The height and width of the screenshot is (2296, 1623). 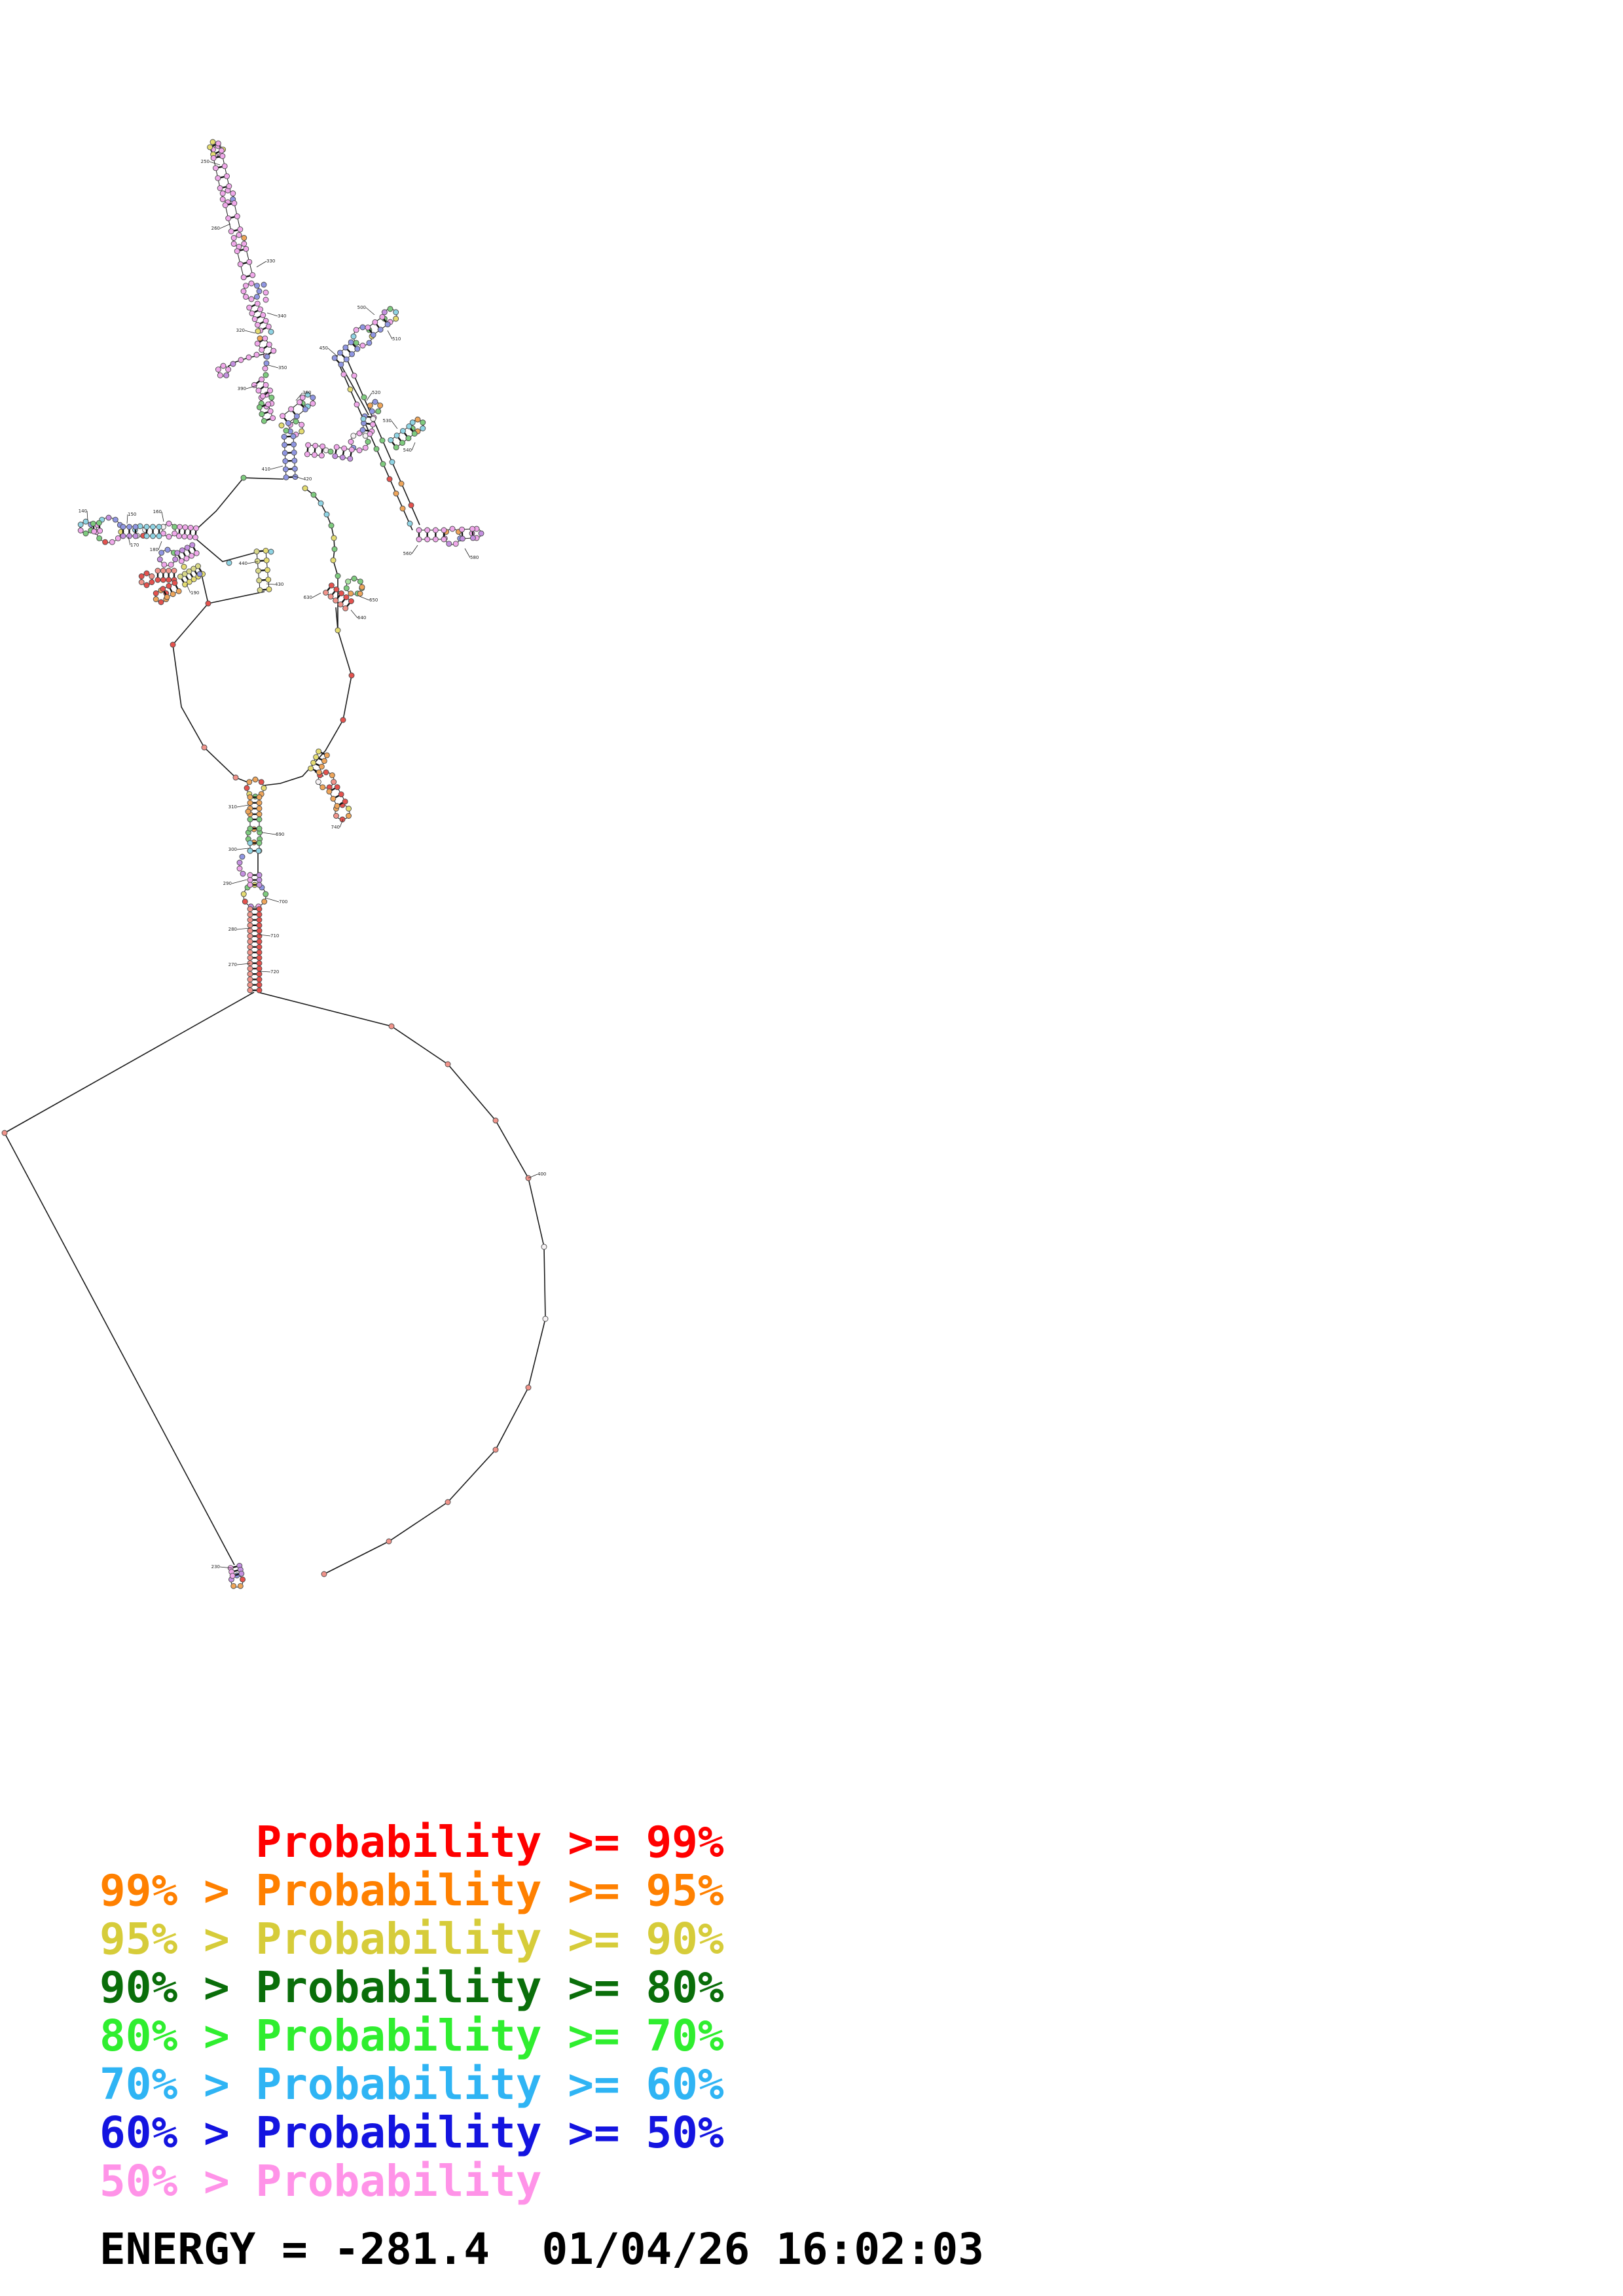 I want to click on svg-text: 640, so click(x=361, y=617).